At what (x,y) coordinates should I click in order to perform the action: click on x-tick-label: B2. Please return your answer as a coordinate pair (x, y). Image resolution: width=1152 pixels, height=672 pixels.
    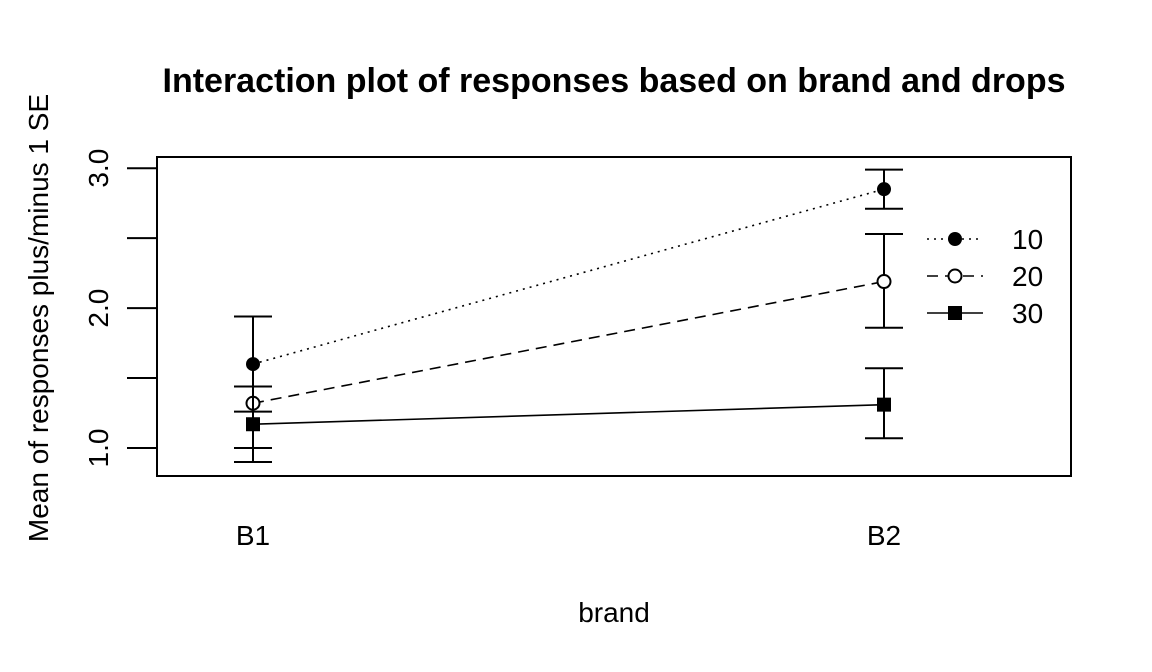
    Looking at the image, I should click on (884, 535).